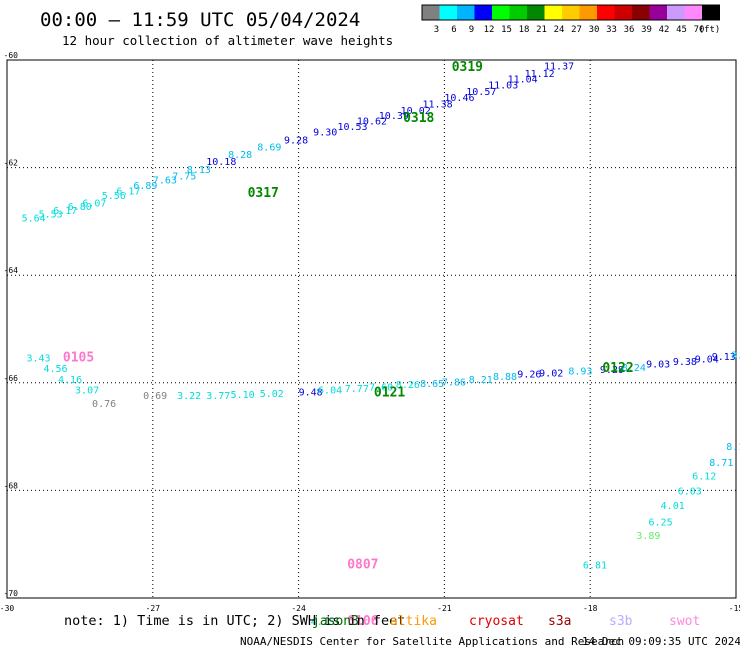  I want to click on track-id-label: 0319, so click(467, 67).